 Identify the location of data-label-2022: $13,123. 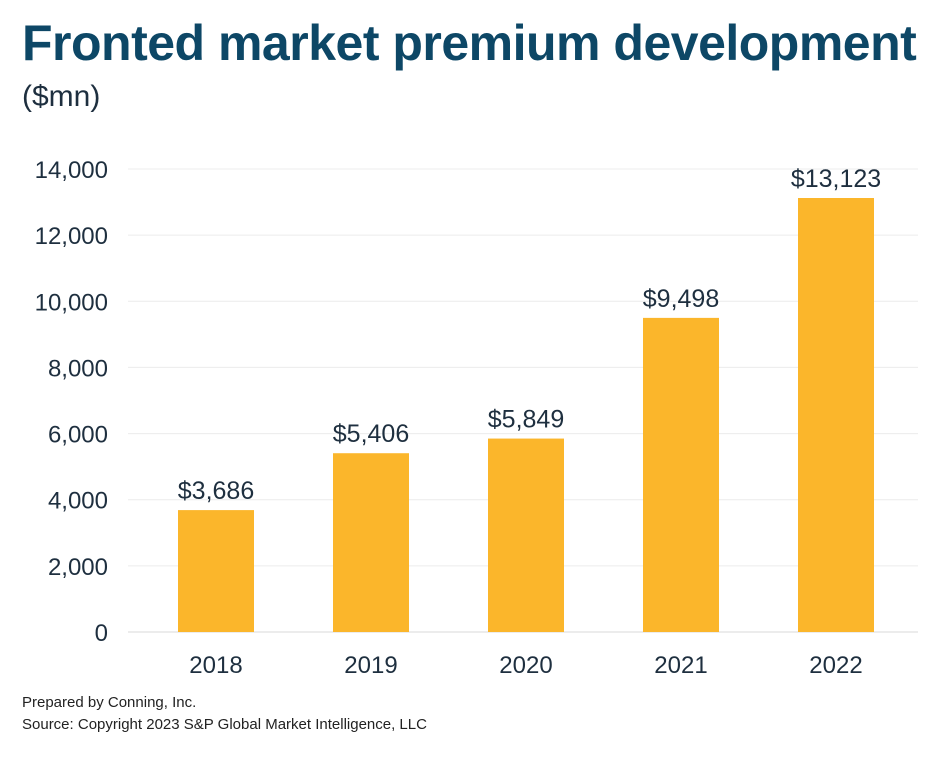
(836, 179).